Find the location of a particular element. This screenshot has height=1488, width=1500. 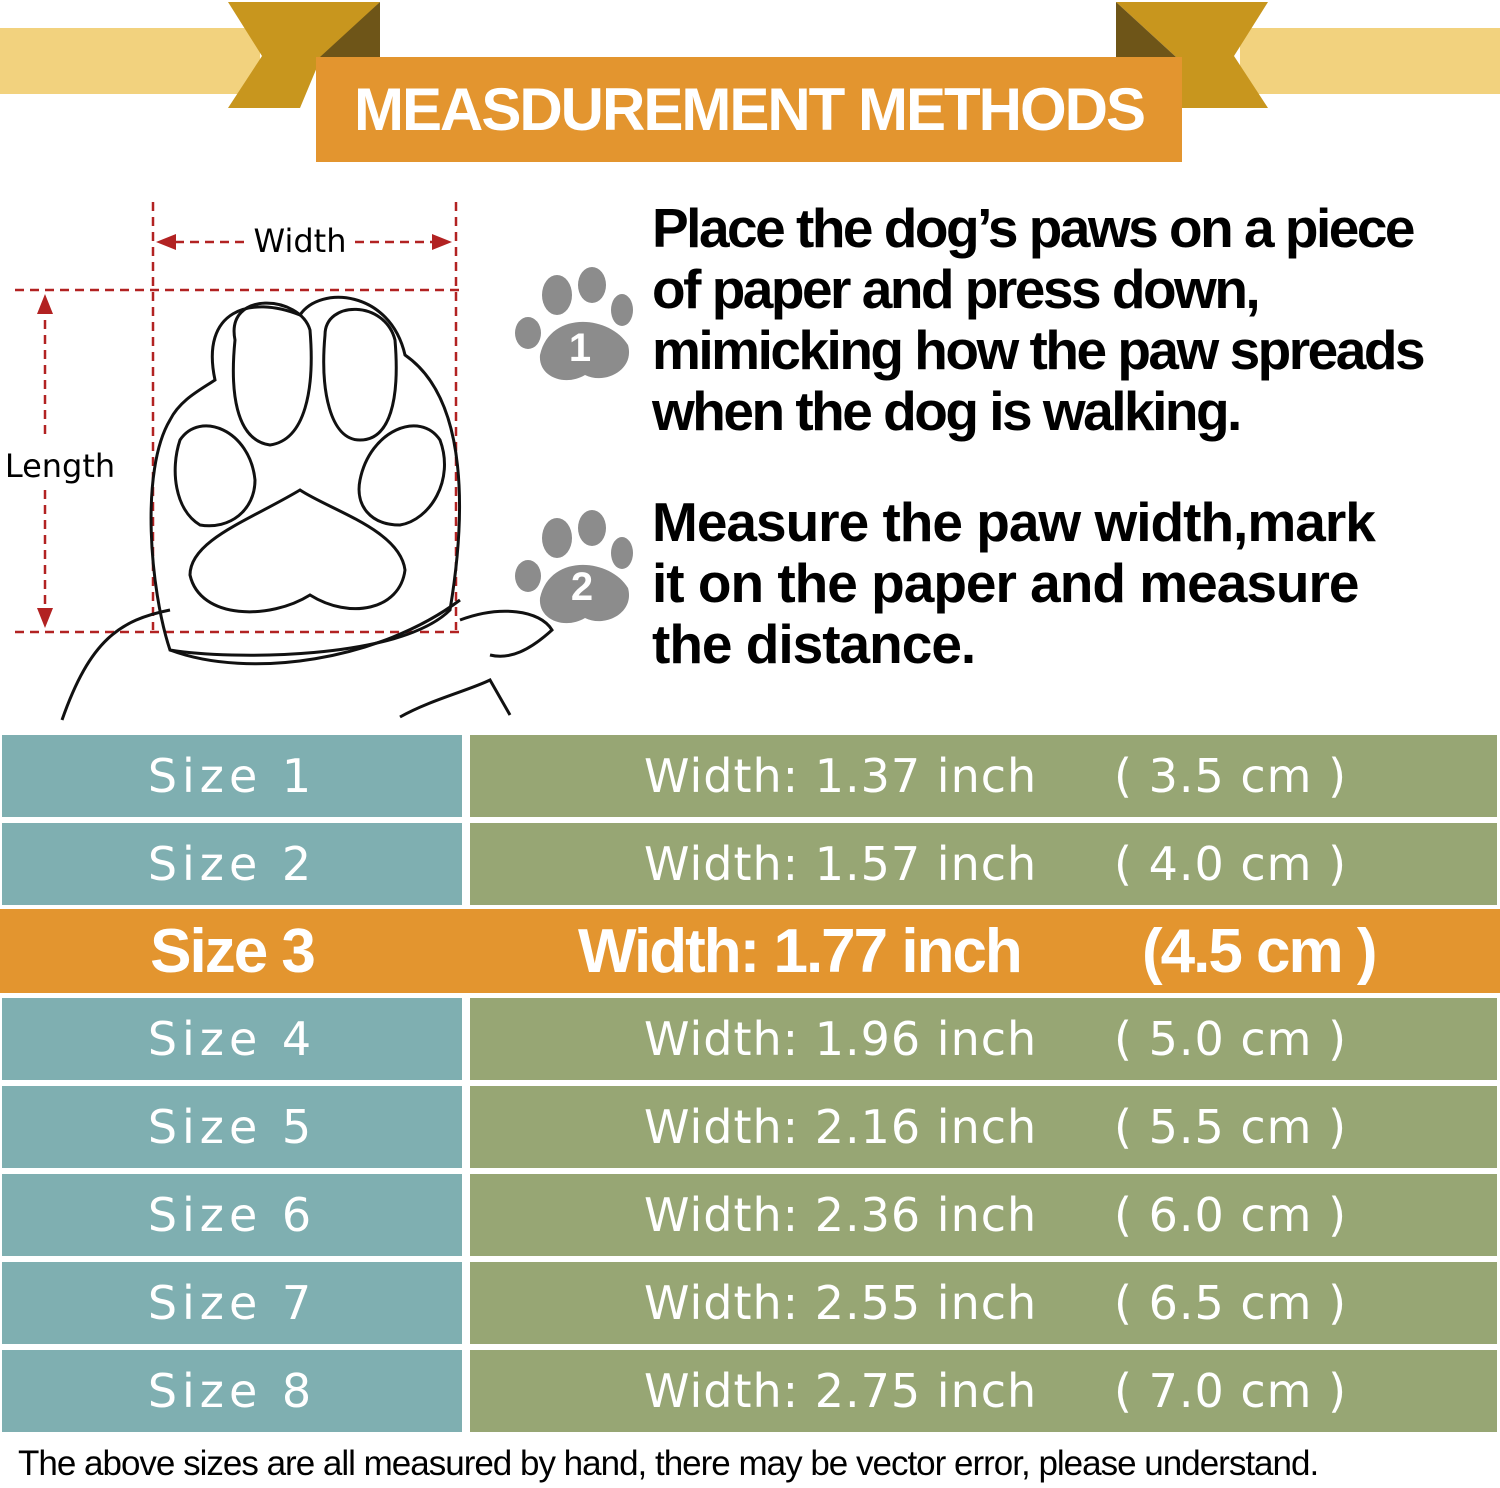

size-row: Size 2 Width: 1.57 inch ( 4.0 cm ) is located at coordinates (750, 864).